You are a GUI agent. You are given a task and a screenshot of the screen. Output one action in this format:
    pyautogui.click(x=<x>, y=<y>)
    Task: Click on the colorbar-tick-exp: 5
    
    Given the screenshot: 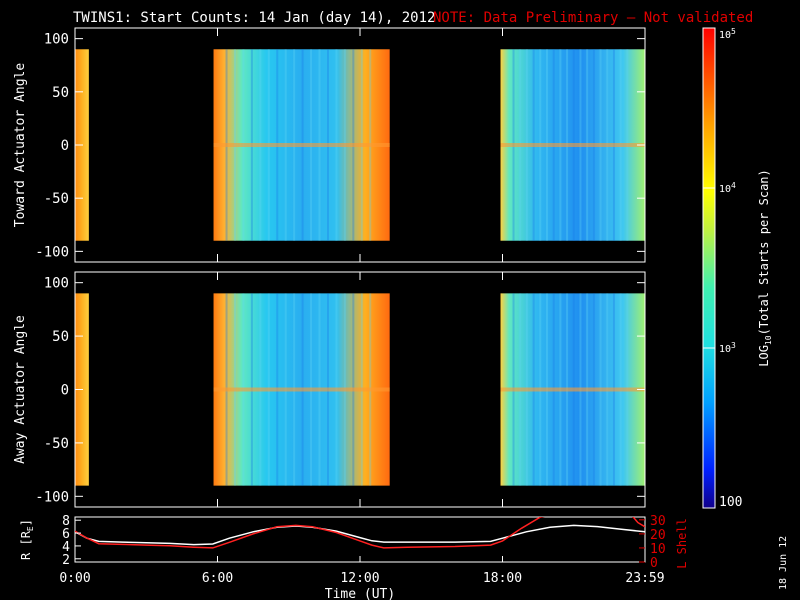 What is the action you would take?
    pyautogui.click(x=733, y=31)
    